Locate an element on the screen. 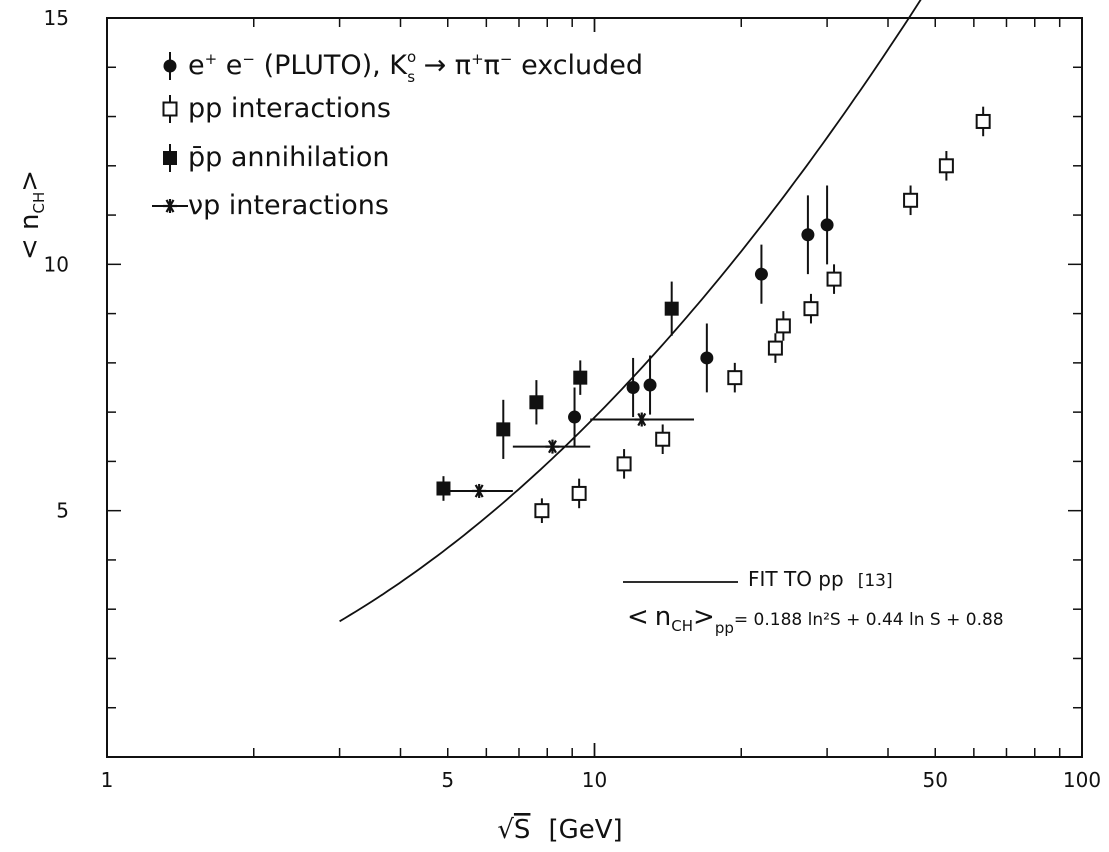 The width and height of the screenshot is (1109, 852). y-tick-label: 5 is located at coordinates (62, 511).